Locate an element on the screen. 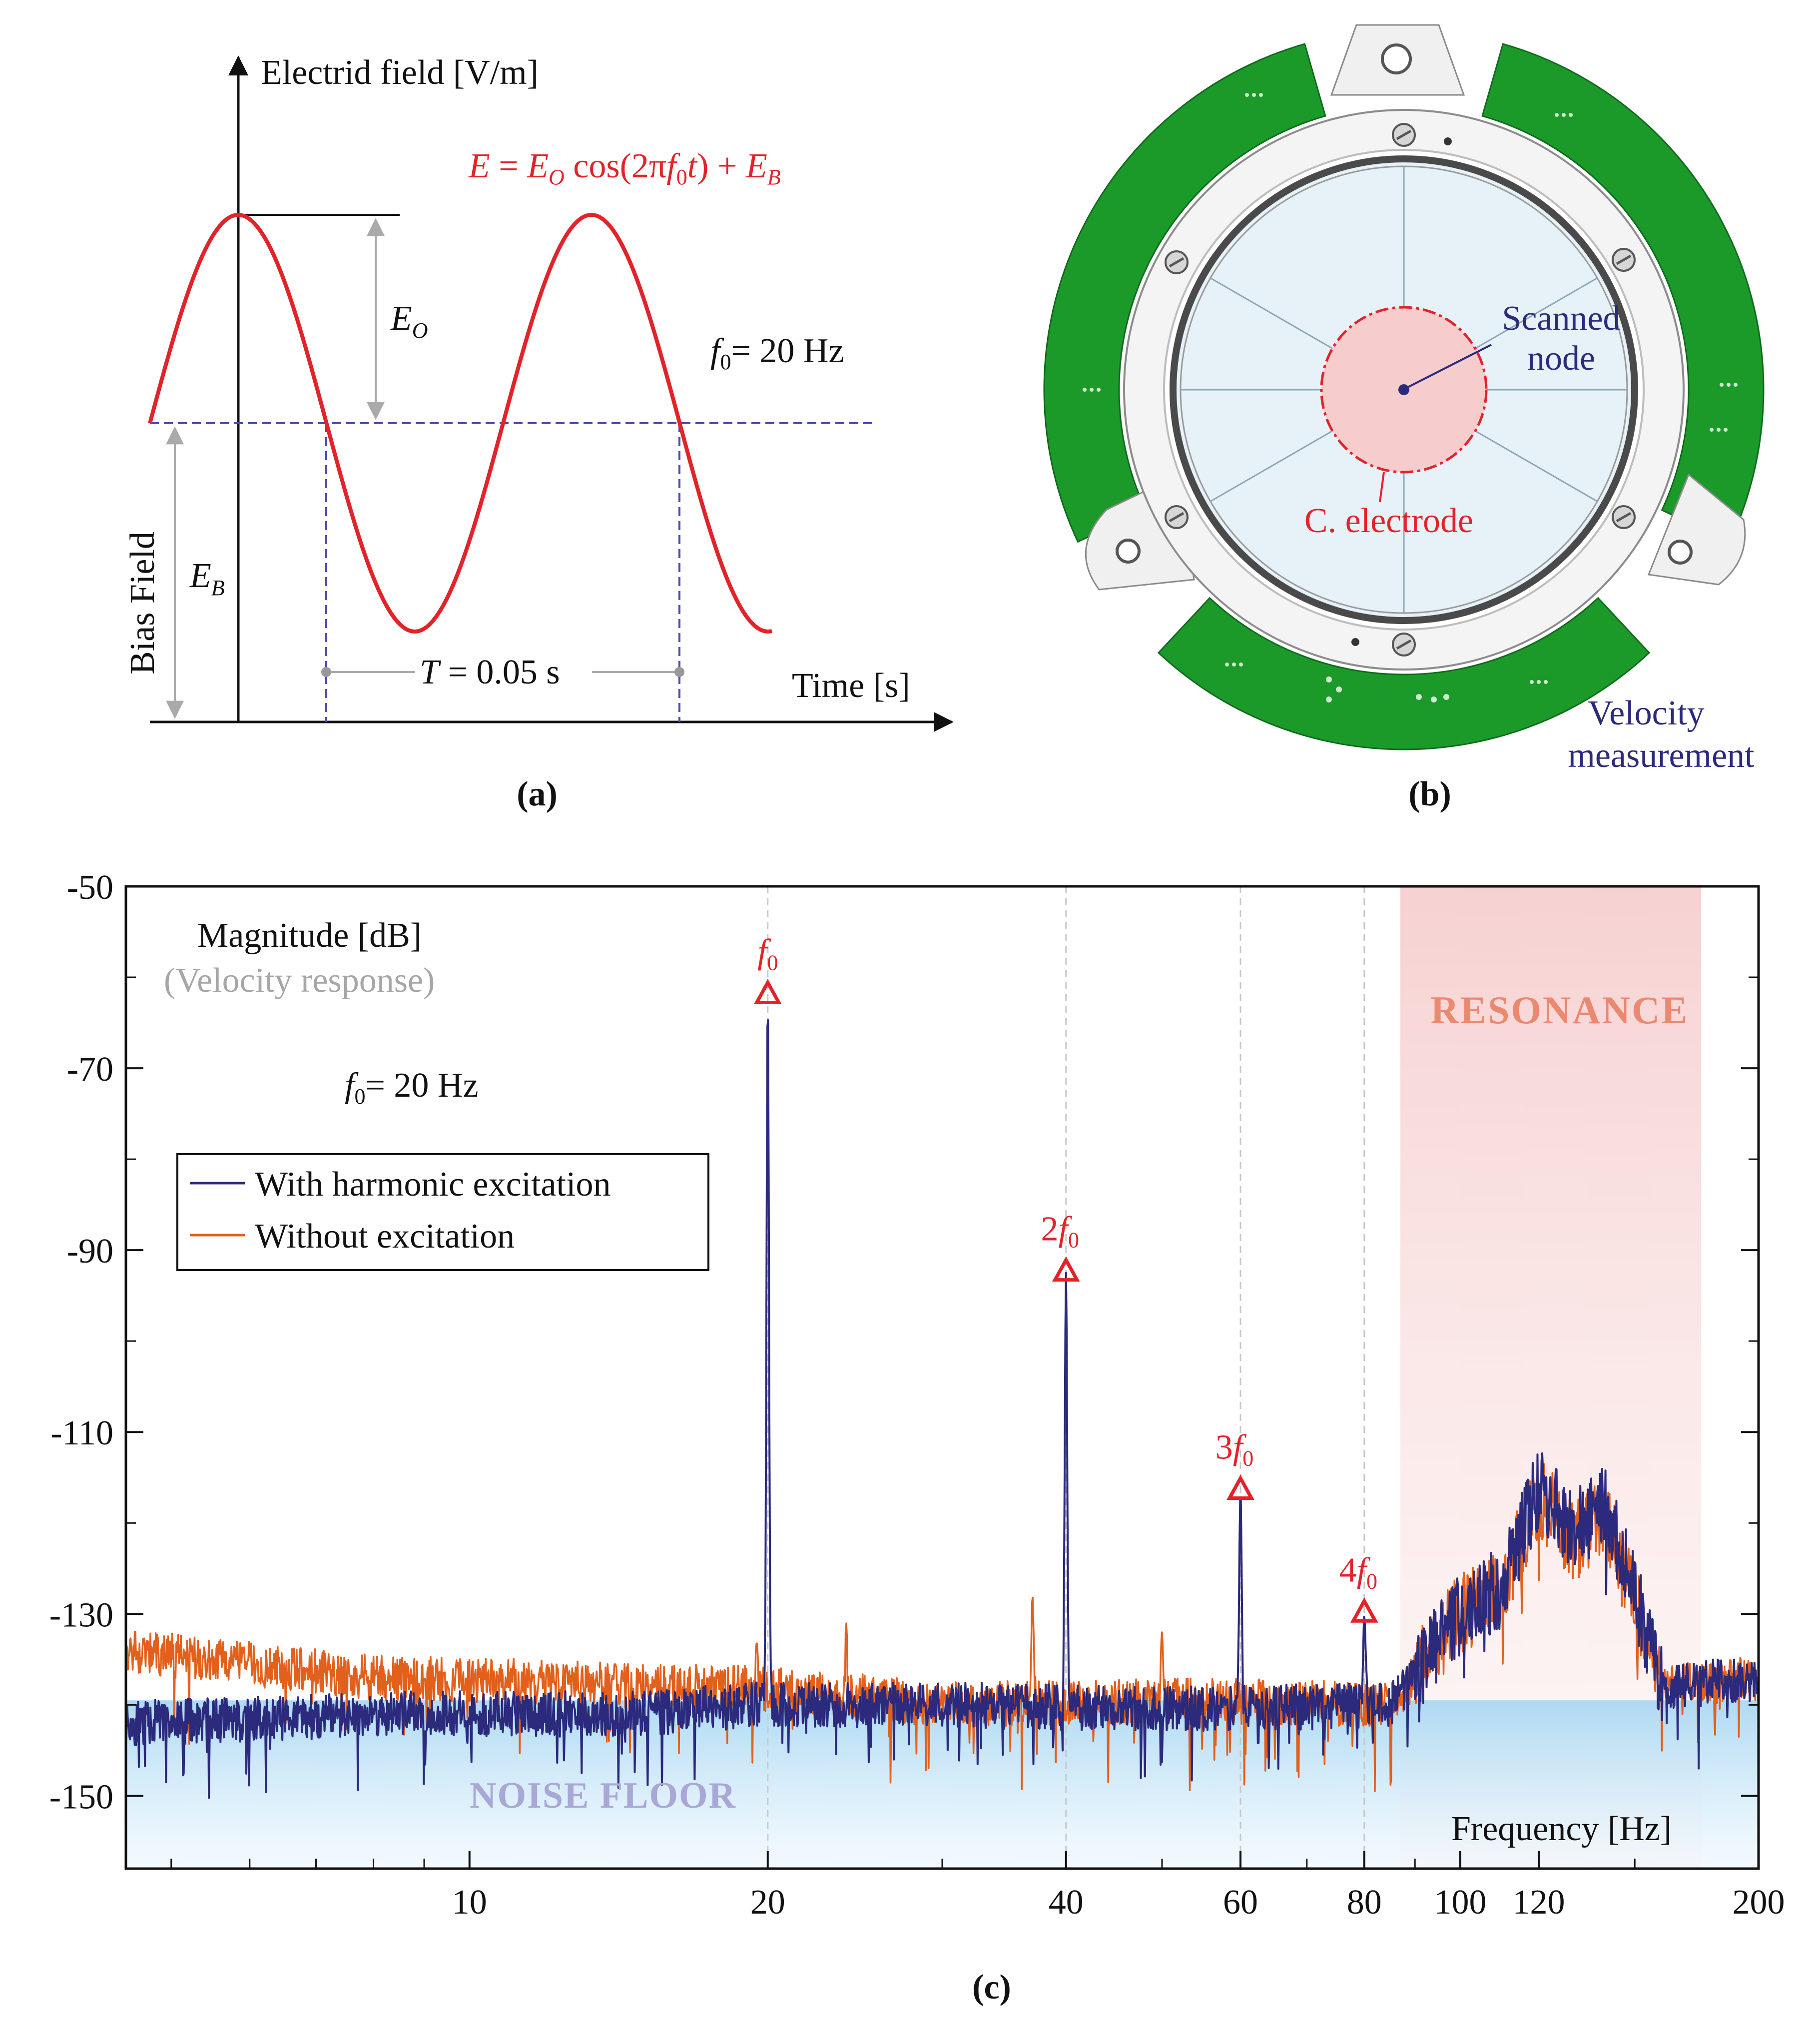 This screenshot has width=1820, height=2030. x-tick-label: 80 is located at coordinates (1364, 1903).